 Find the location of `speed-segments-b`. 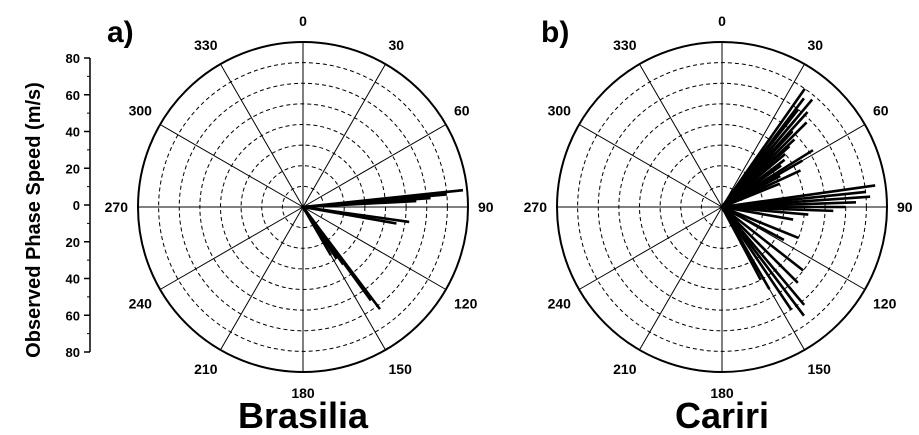

speed-segments-b is located at coordinates (798, 202).